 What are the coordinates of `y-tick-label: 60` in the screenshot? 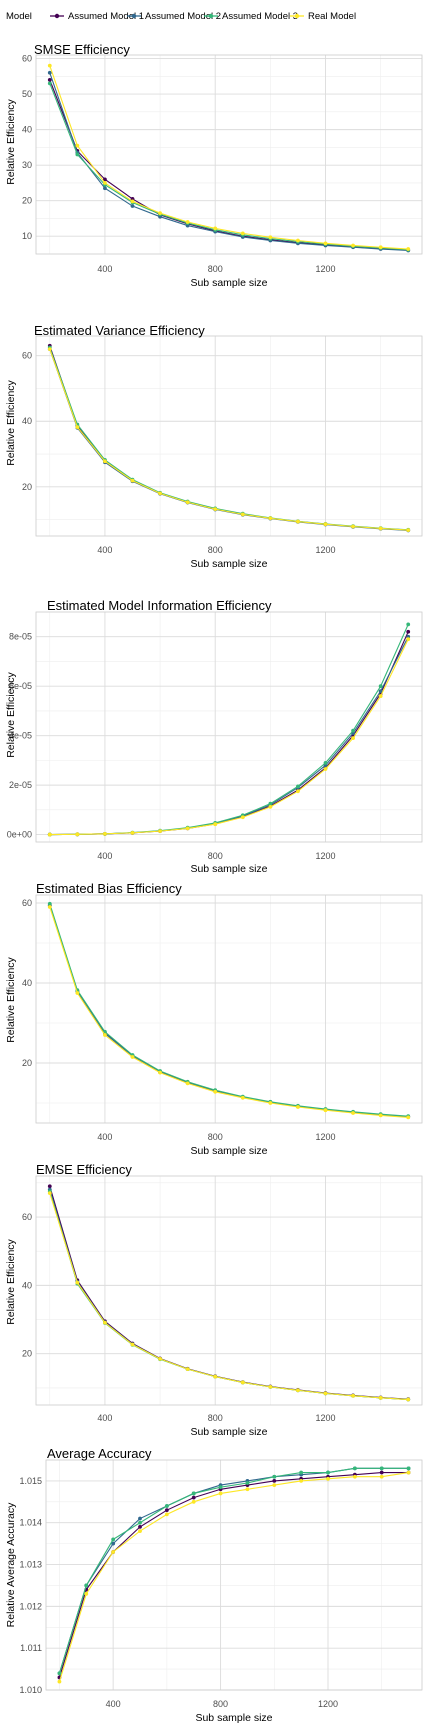 It's located at (27, 903).